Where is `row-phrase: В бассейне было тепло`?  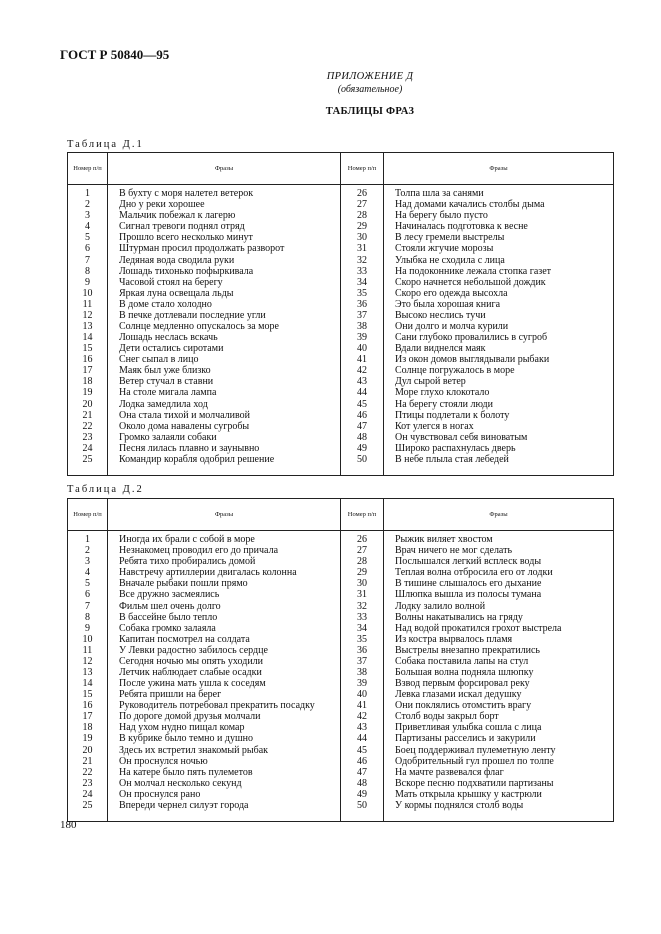
row-phrase: В бассейне было тепло is located at coordinates (224, 617).